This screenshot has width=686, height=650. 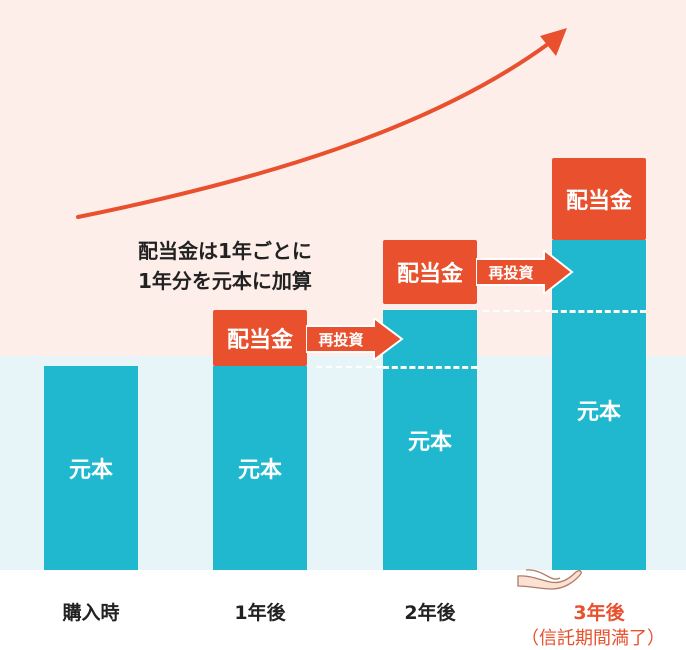 What do you see at coordinates (430, 613) in the screenshot?
I see `x-label-year-2: 2年後` at bounding box center [430, 613].